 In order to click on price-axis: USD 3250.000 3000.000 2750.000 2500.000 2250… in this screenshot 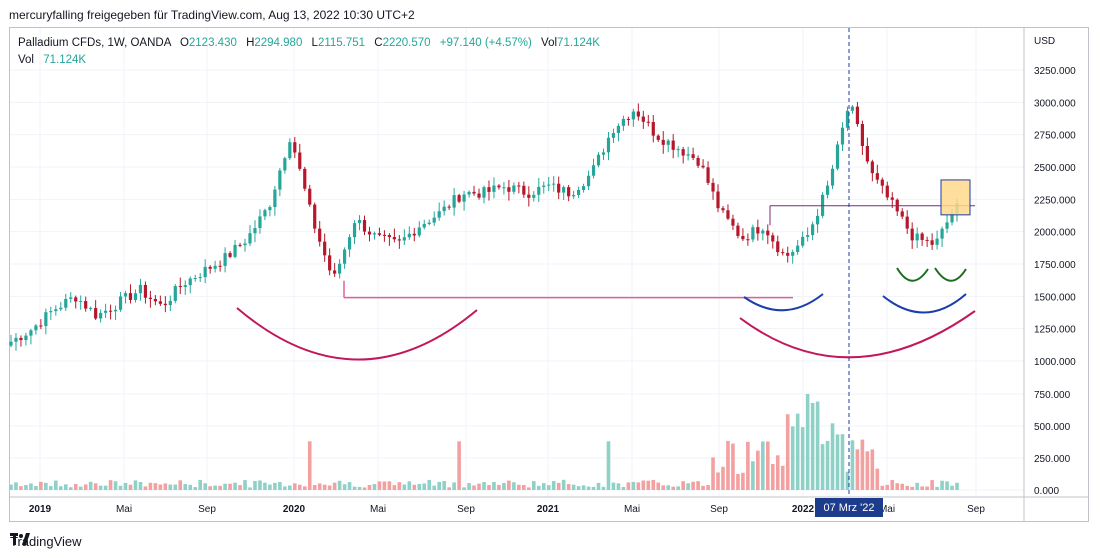, I will do `click(1055, 266)`.